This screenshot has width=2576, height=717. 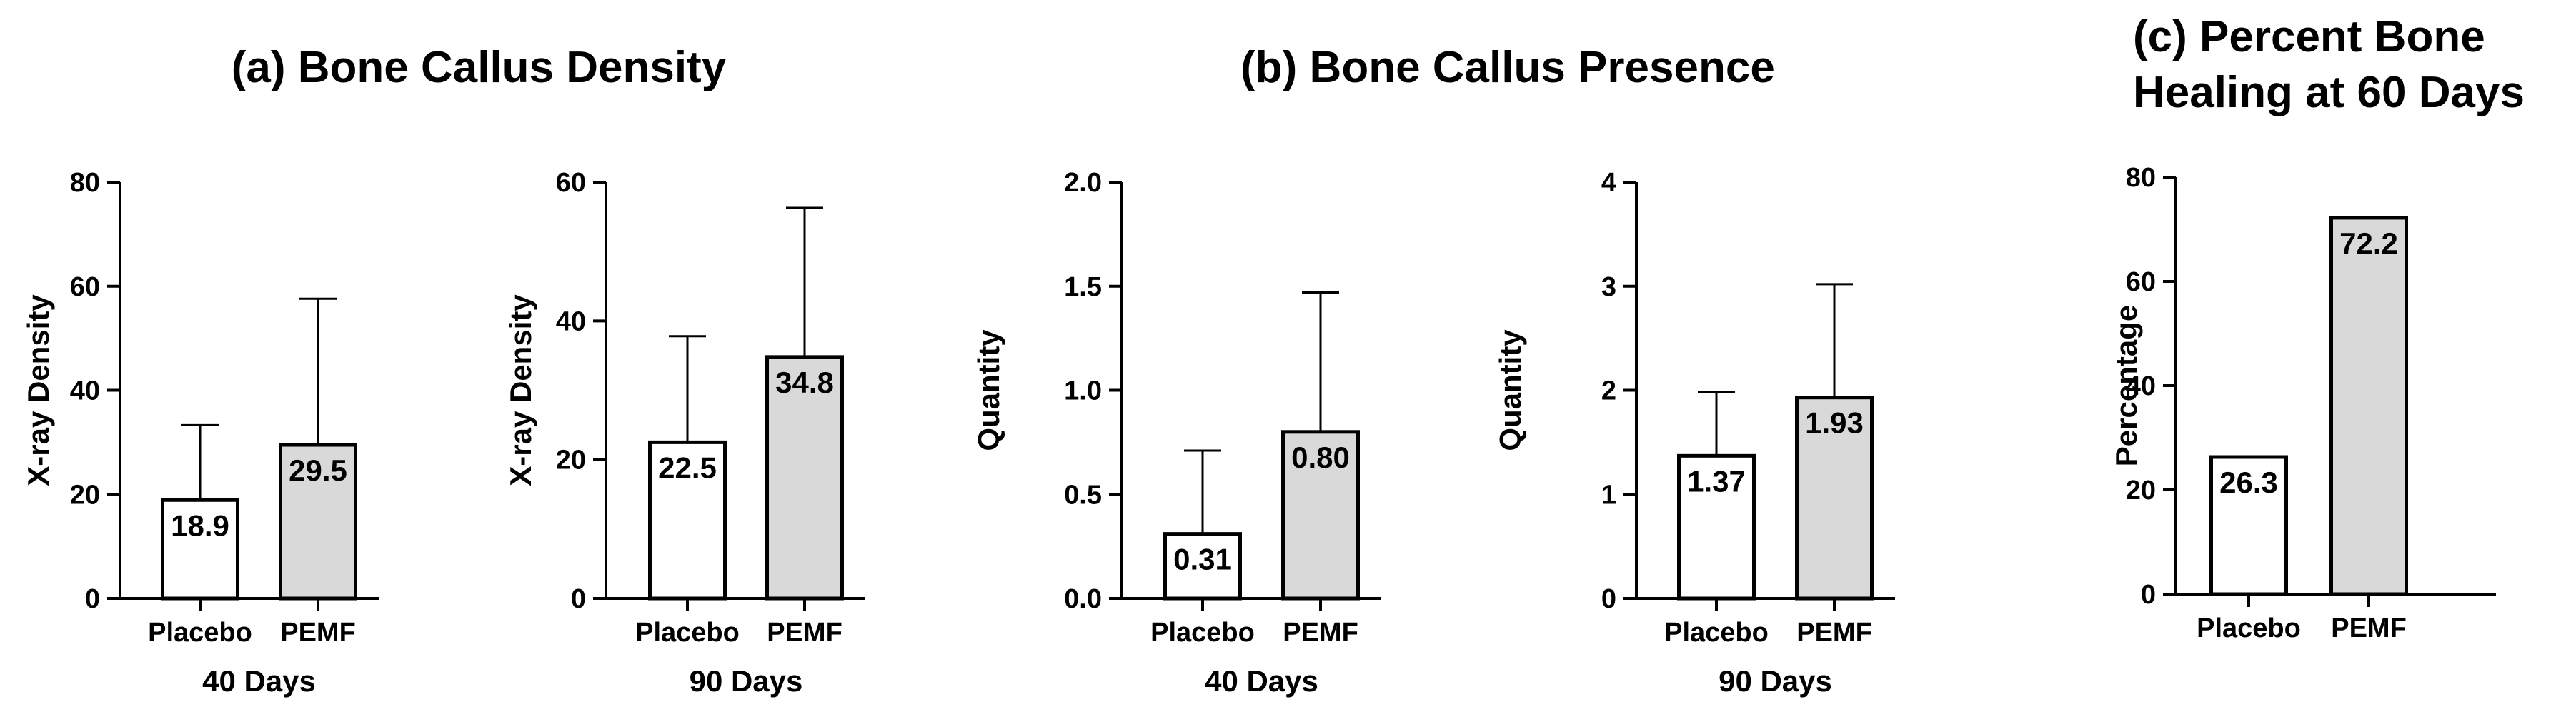 What do you see at coordinates (1083, 183) in the screenshot?
I see `y-tick-label: 2.0` at bounding box center [1083, 183].